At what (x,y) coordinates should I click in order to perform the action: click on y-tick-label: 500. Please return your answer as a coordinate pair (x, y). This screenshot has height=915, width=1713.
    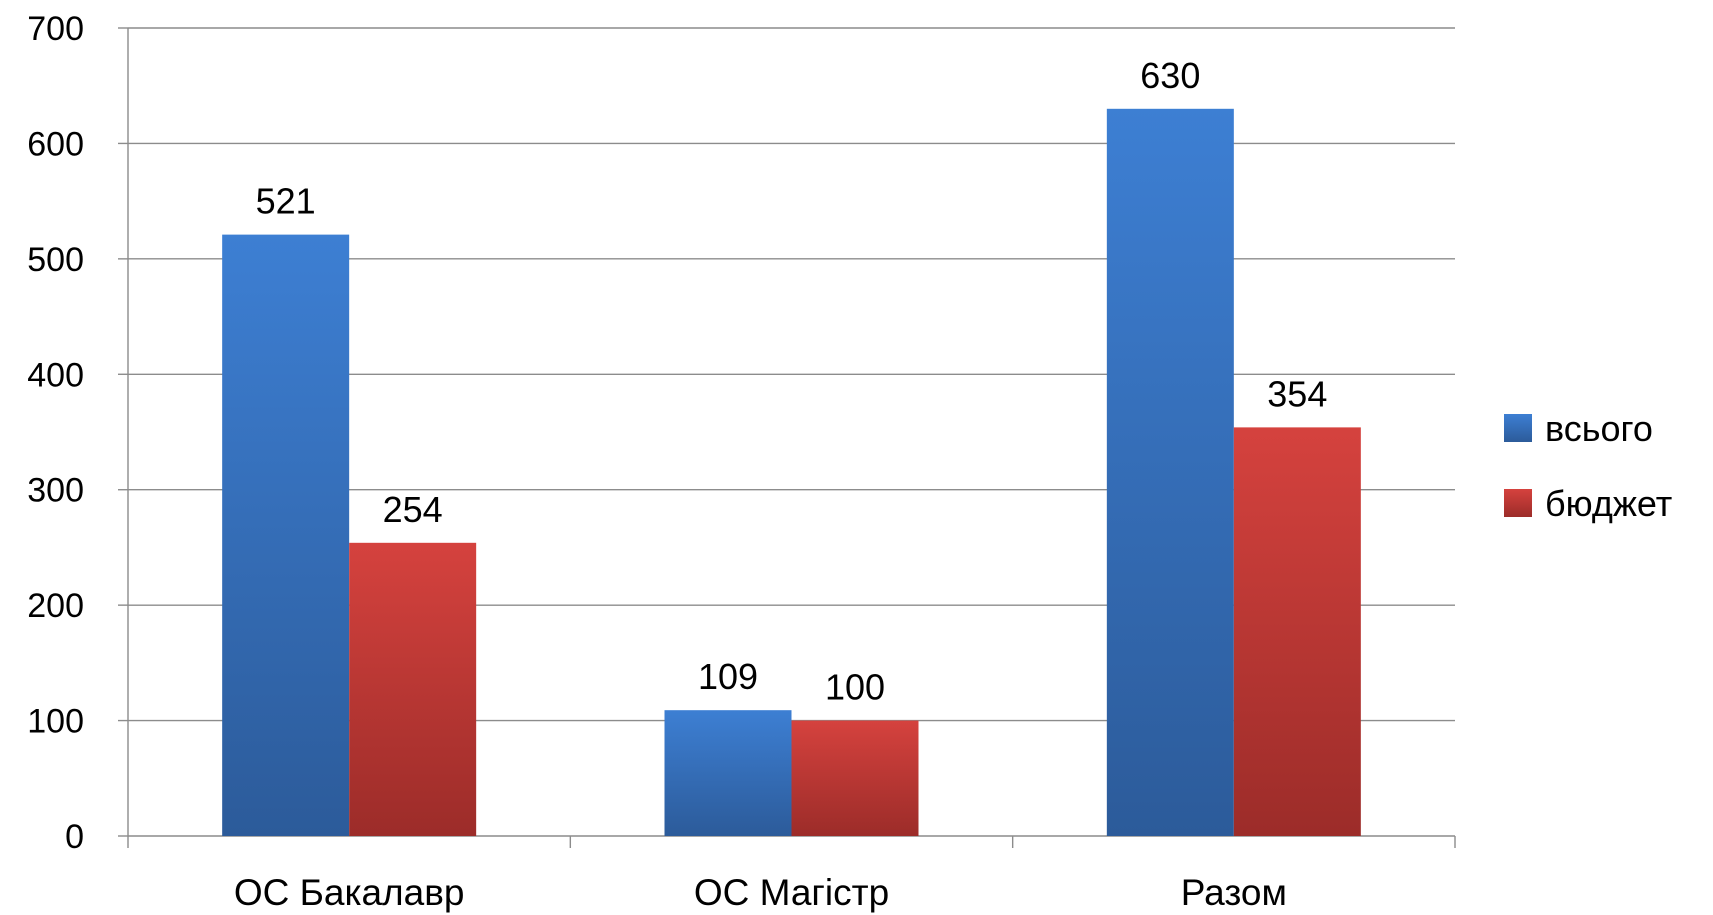
    Looking at the image, I should click on (55, 260).